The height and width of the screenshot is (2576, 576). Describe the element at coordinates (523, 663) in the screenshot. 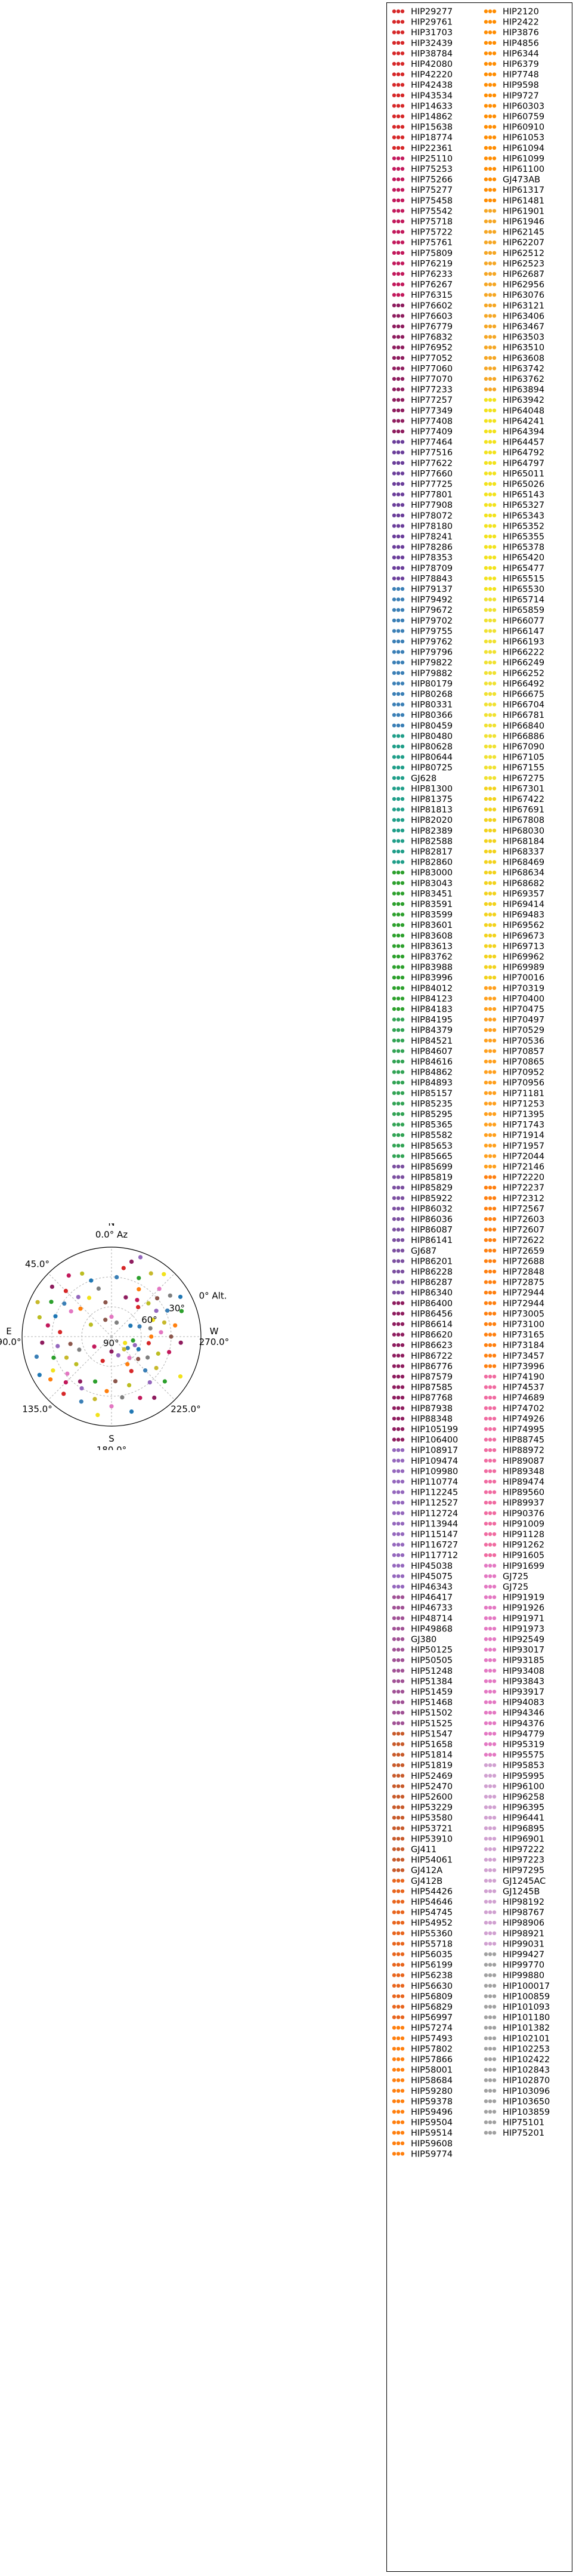

I see `legend-entry-label: HIP66249` at that location.